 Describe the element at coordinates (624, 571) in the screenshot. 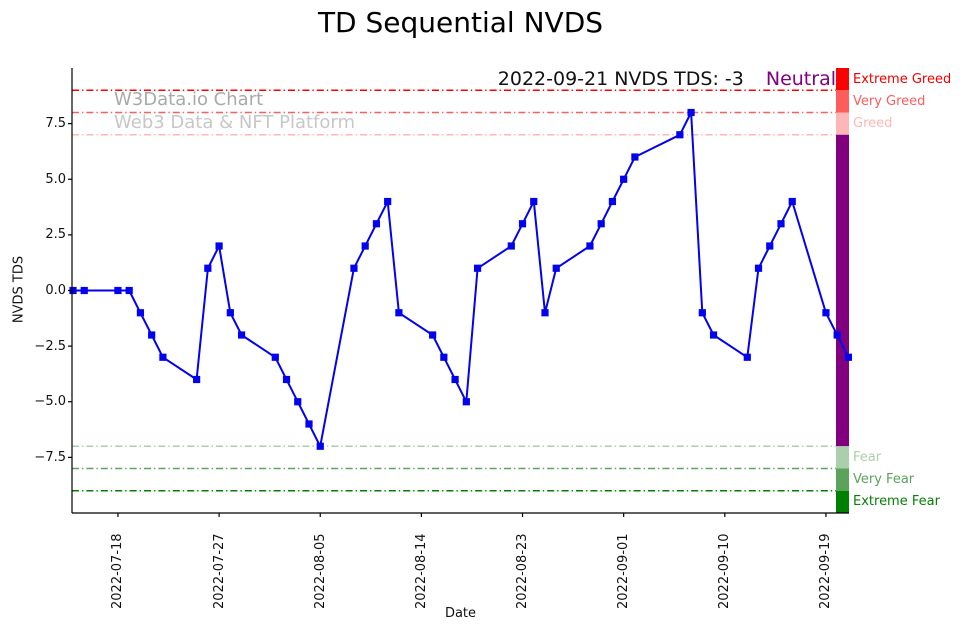

I see `x-tick-label: 2022-09-01` at that location.